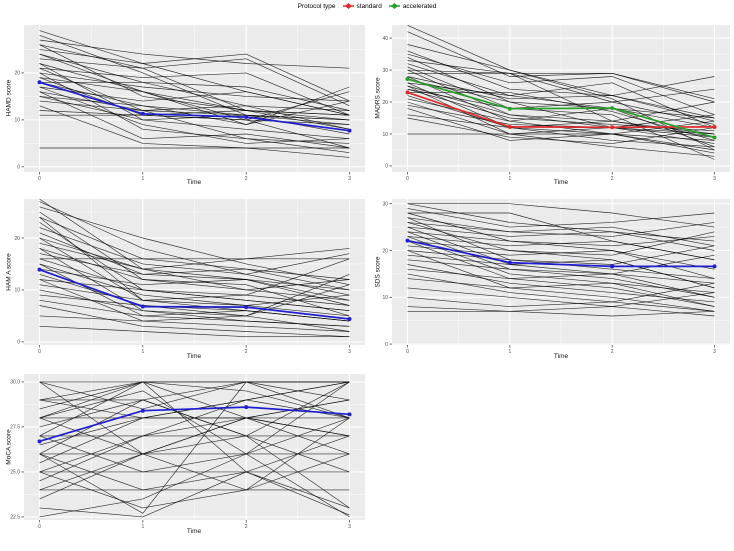 This screenshot has height=551, width=734. What do you see at coordinates (378, 272) in the screenshot?
I see `sds-axis-title: SDS score` at bounding box center [378, 272].